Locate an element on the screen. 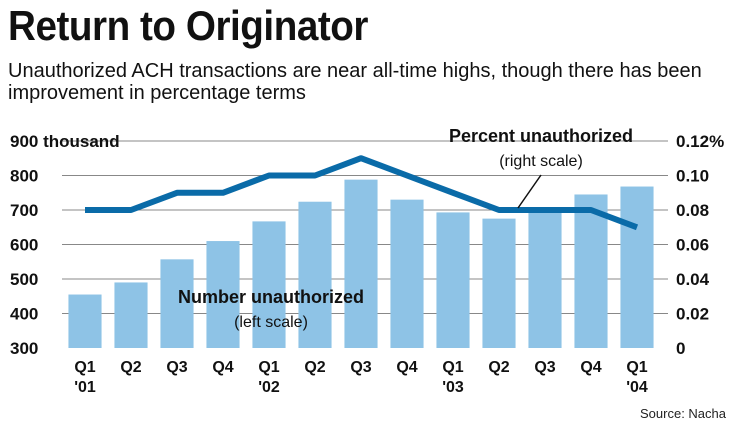  line-label-leader is located at coordinates (529, 191).